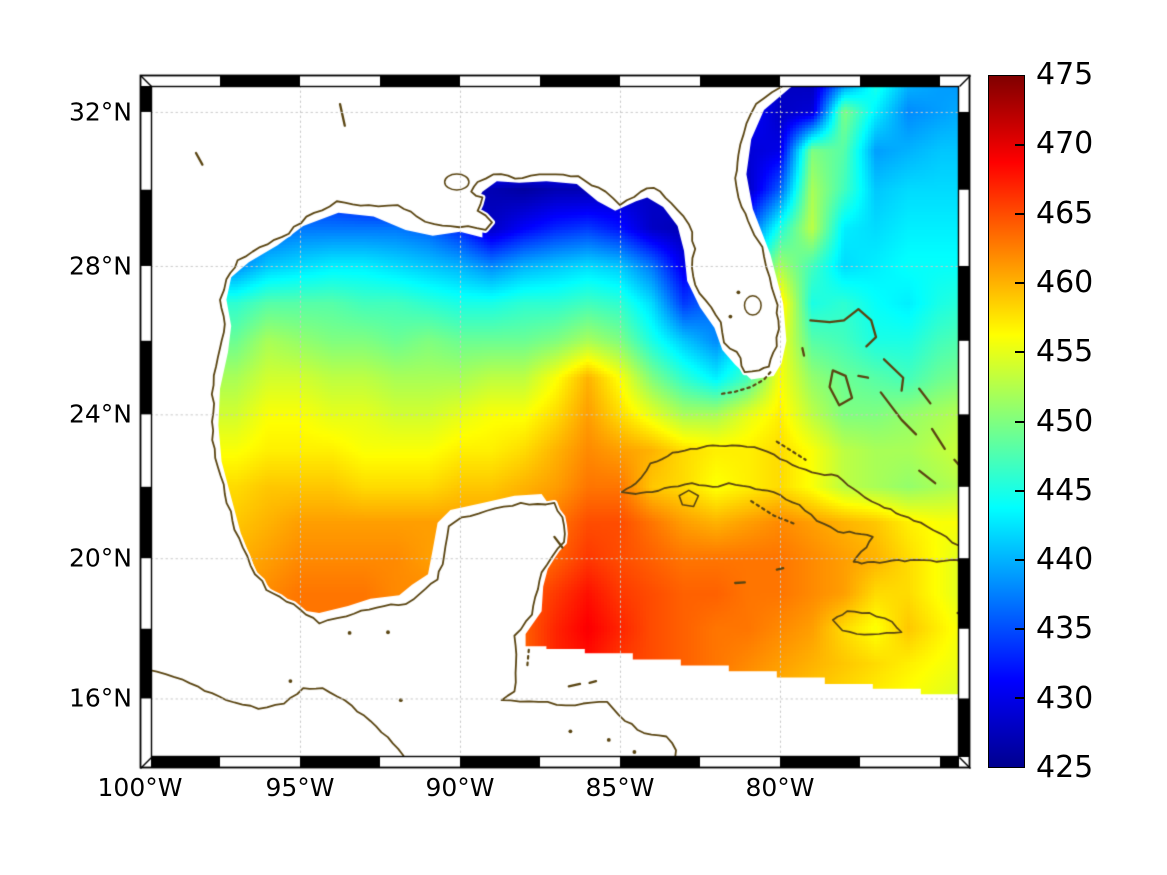  What do you see at coordinates (1065, 421) in the screenshot?
I see `colorbar-tick-label: 450` at bounding box center [1065, 421].